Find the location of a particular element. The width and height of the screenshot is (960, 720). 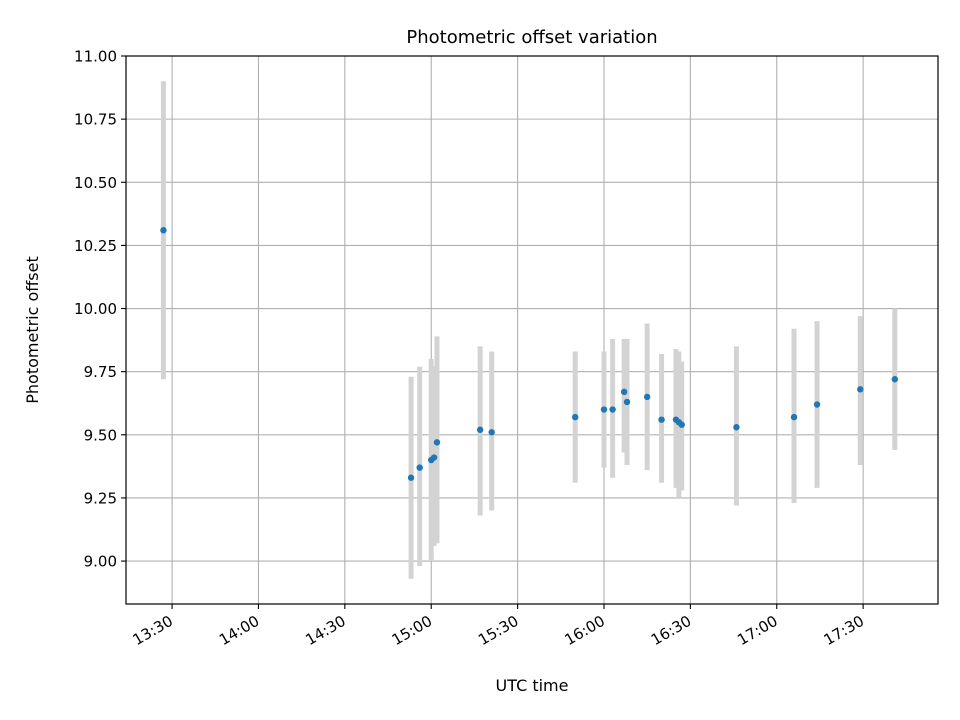

y-tick-label: 9.00 is located at coordinates (100, 562).